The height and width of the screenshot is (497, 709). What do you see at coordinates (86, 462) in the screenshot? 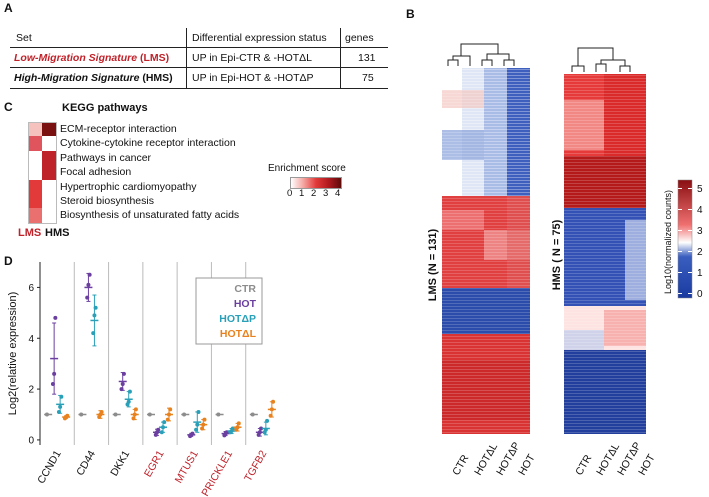
I see `category-label-cd44: CD44` at bounding box center [86, 462].